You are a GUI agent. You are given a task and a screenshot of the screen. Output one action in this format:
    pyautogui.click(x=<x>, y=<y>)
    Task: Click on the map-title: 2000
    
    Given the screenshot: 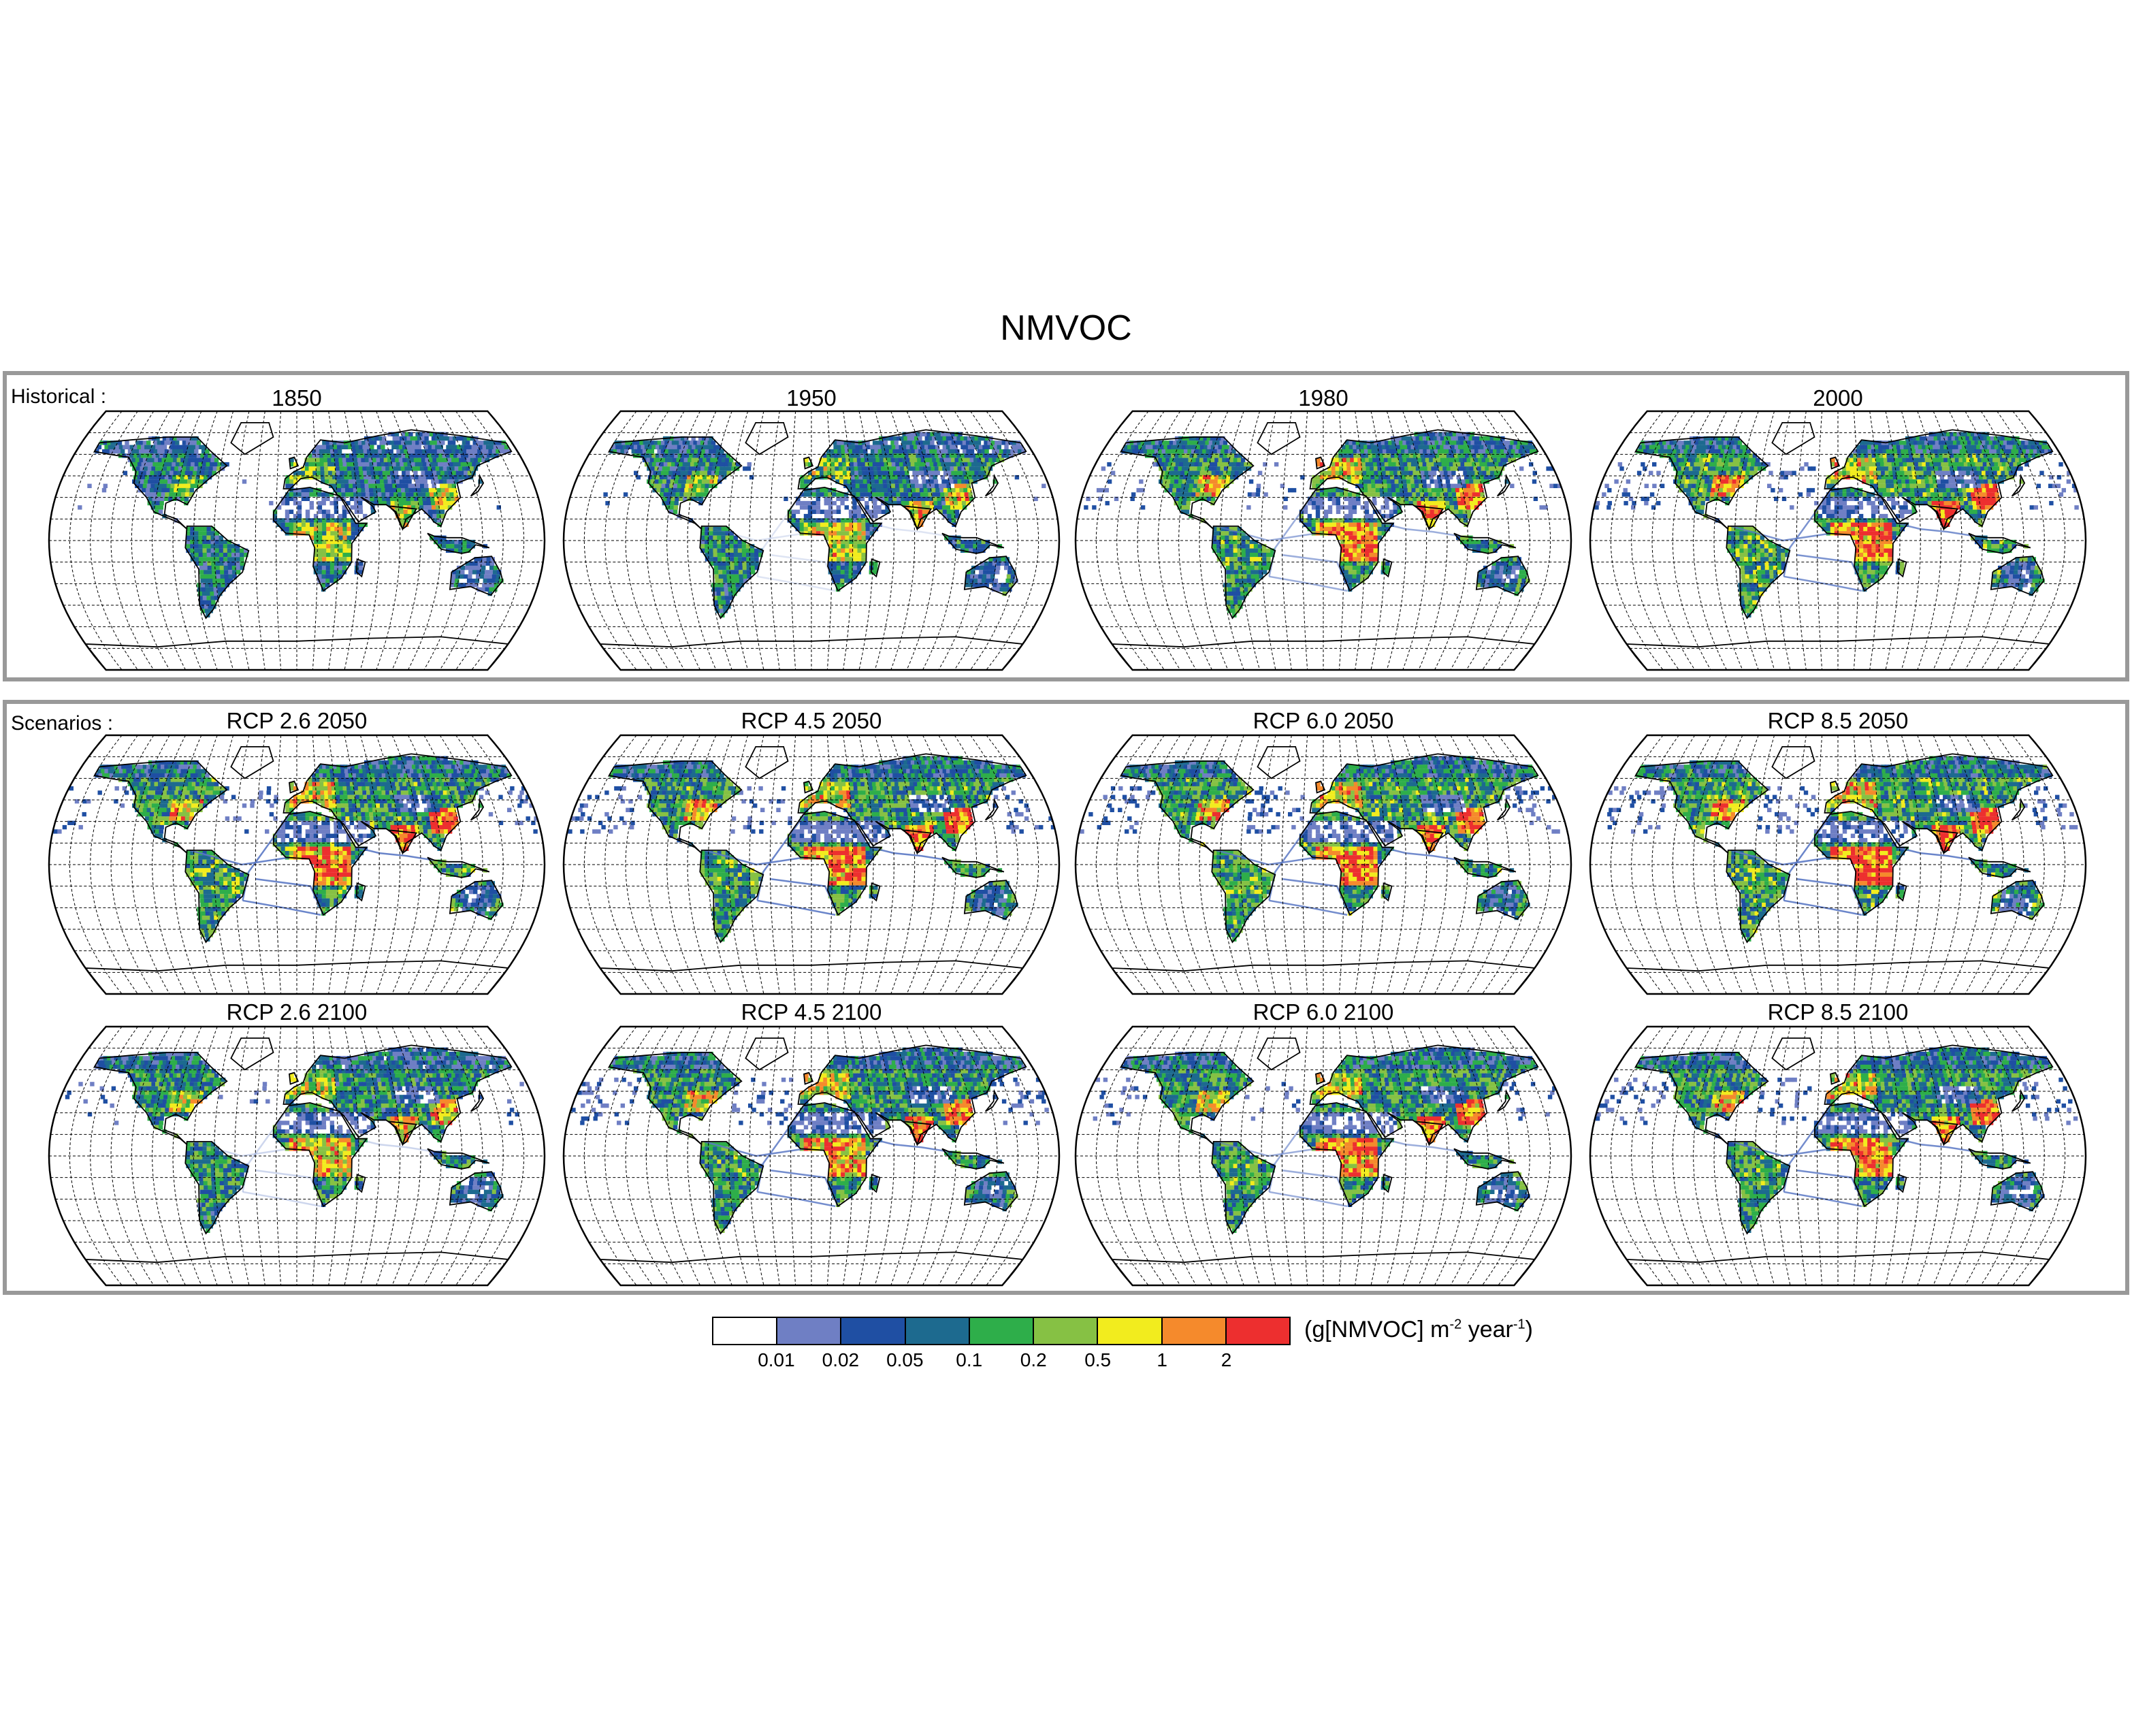 What is the action you would take?
    pyautogui.click(x=1838, y=398)
    